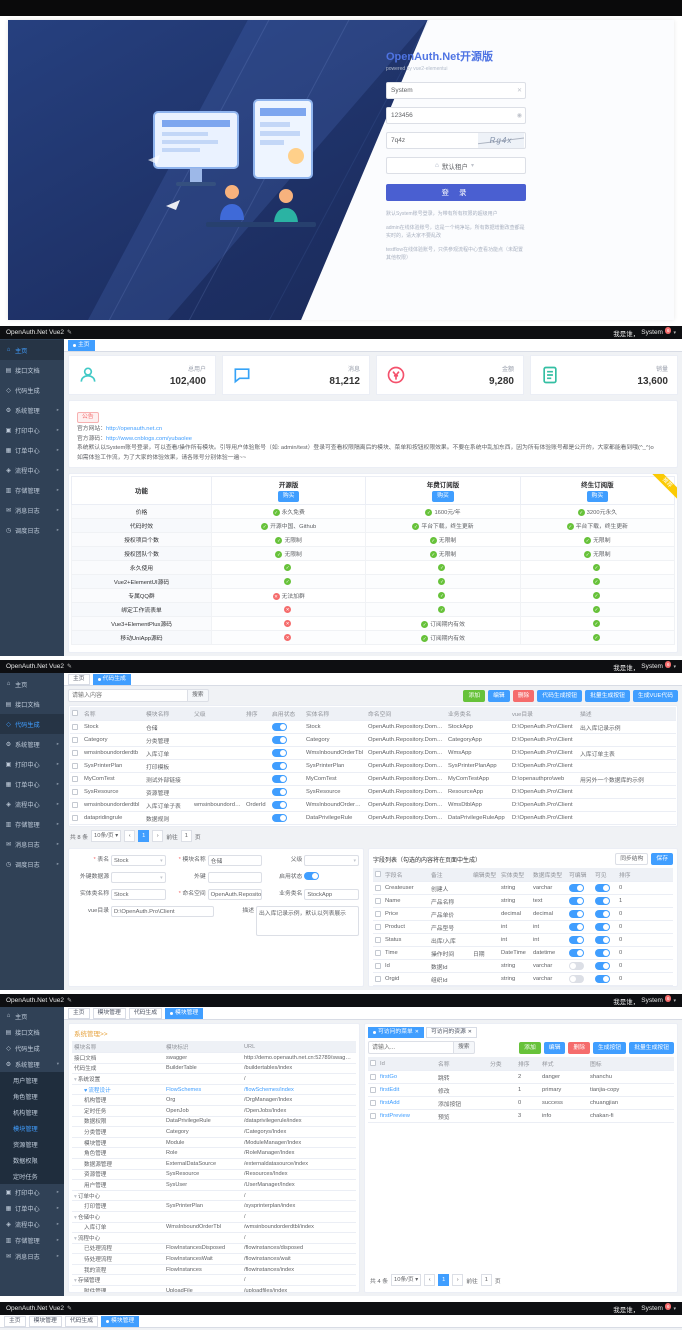  What do you see at coordinates (32, 1064) in the screenshot?
I see `sidebar-item-system: ⚙ 系统管理 ▾` at bounding box center [32, 1064].